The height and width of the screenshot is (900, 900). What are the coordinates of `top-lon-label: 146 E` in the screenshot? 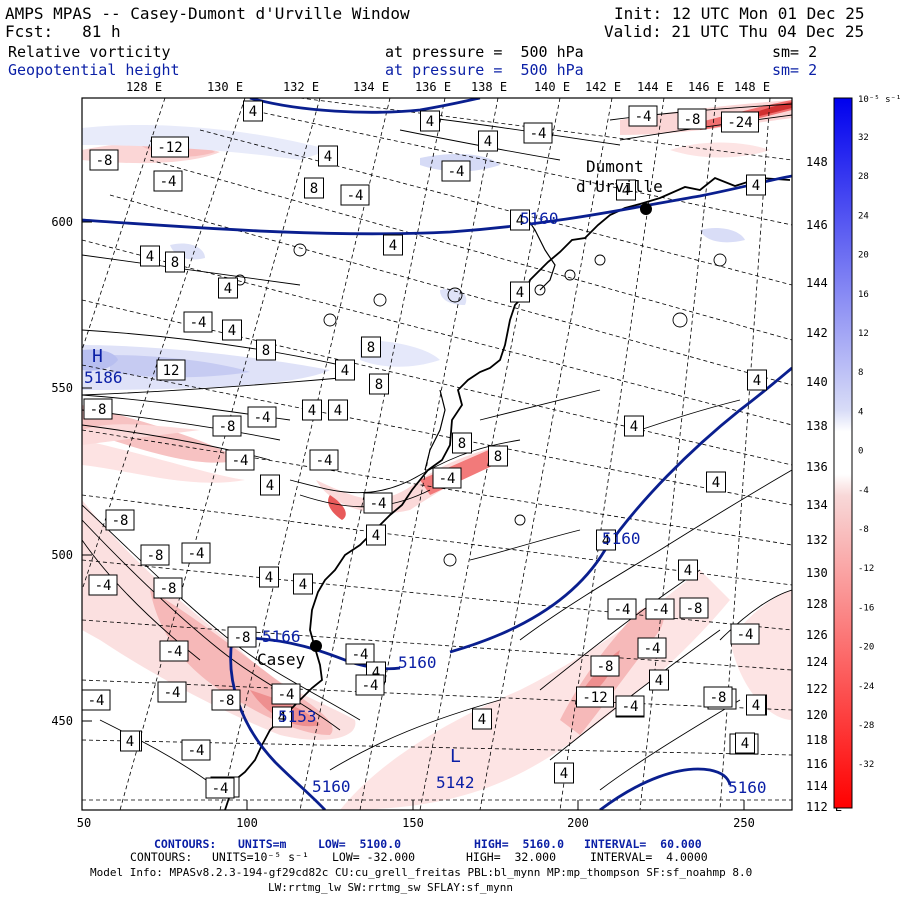 It's located at (706, 87).